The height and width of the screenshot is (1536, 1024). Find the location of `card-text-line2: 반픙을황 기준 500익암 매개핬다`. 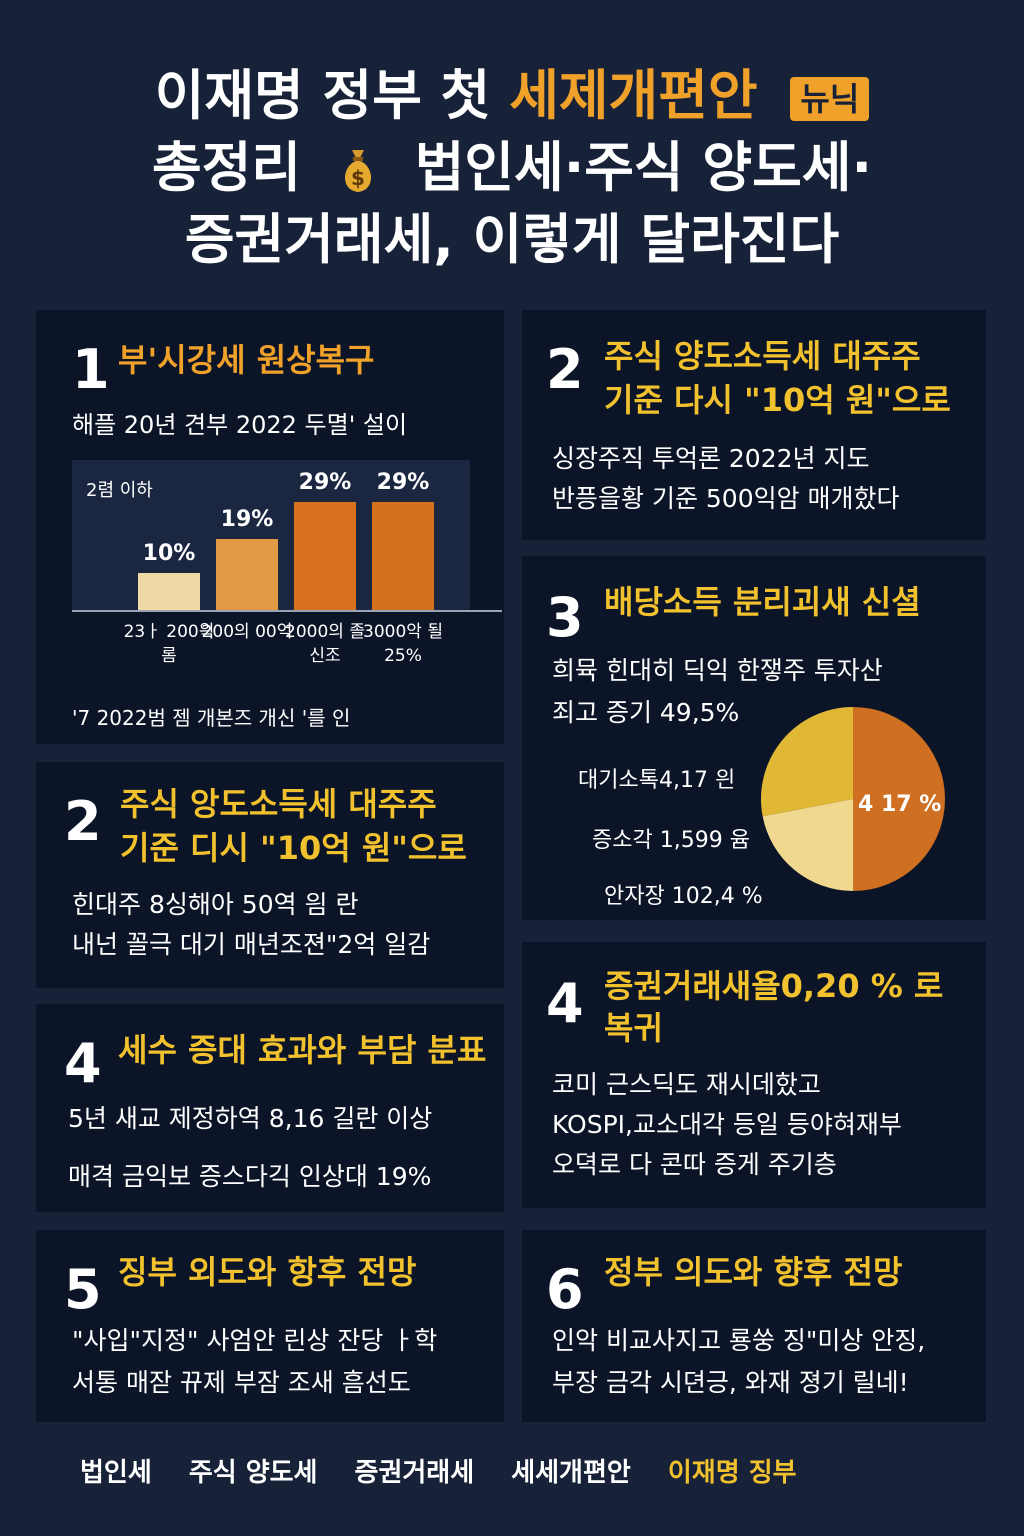

card-text-line2: 반픙을황 기준 500익암 매개핬다 is located at coordinates (726, 498).